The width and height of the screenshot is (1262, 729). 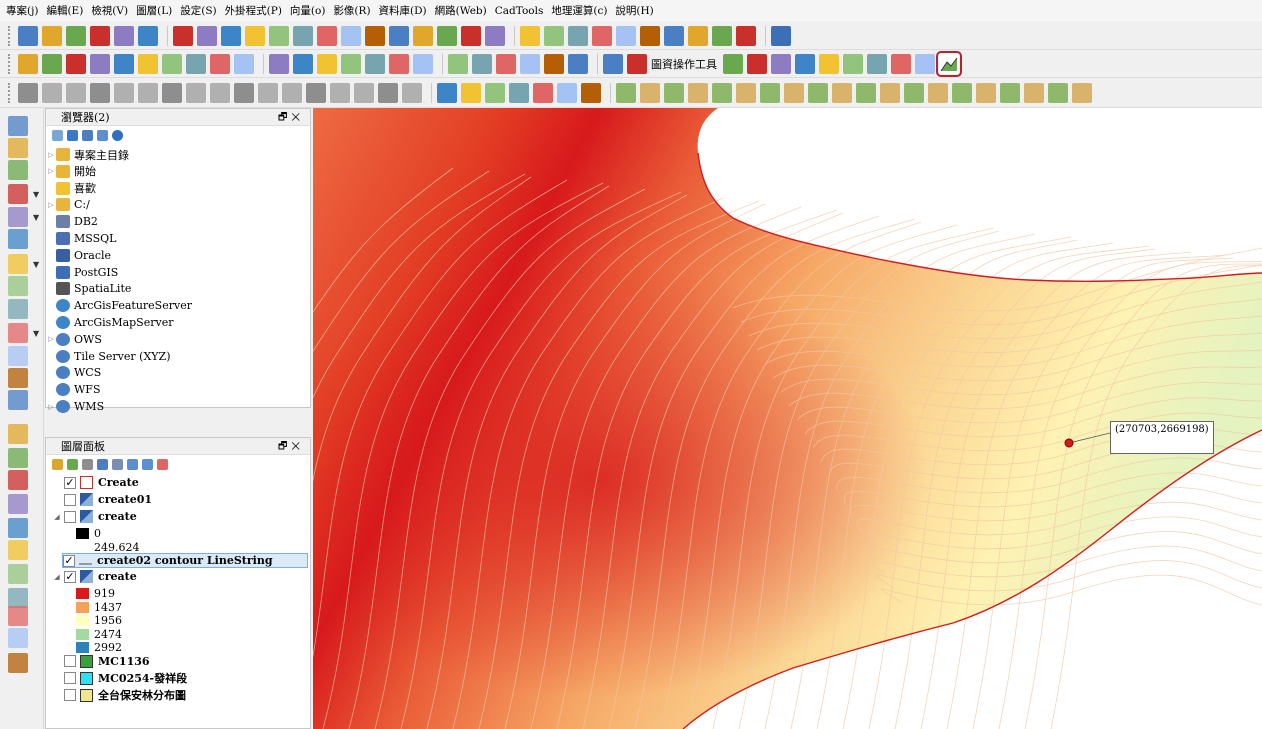 I want to click on layer-row: create01, so click(x=99, y=499).